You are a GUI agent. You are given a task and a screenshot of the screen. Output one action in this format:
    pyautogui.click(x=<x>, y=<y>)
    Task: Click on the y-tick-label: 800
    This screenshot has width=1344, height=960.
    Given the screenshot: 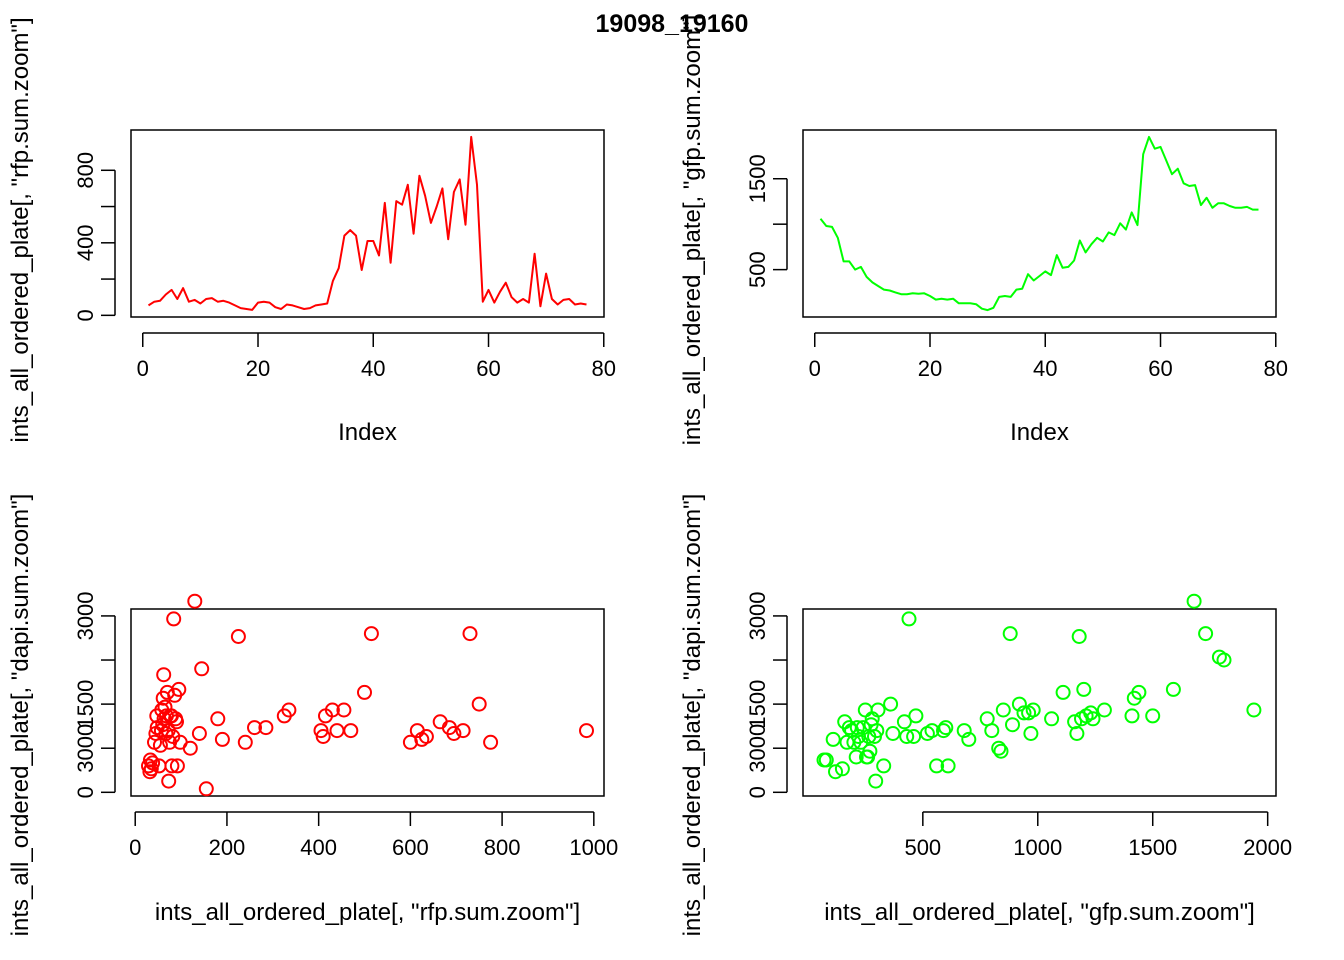 What is the action you would take?
    pyautogui.click(x=85, y=170)
    